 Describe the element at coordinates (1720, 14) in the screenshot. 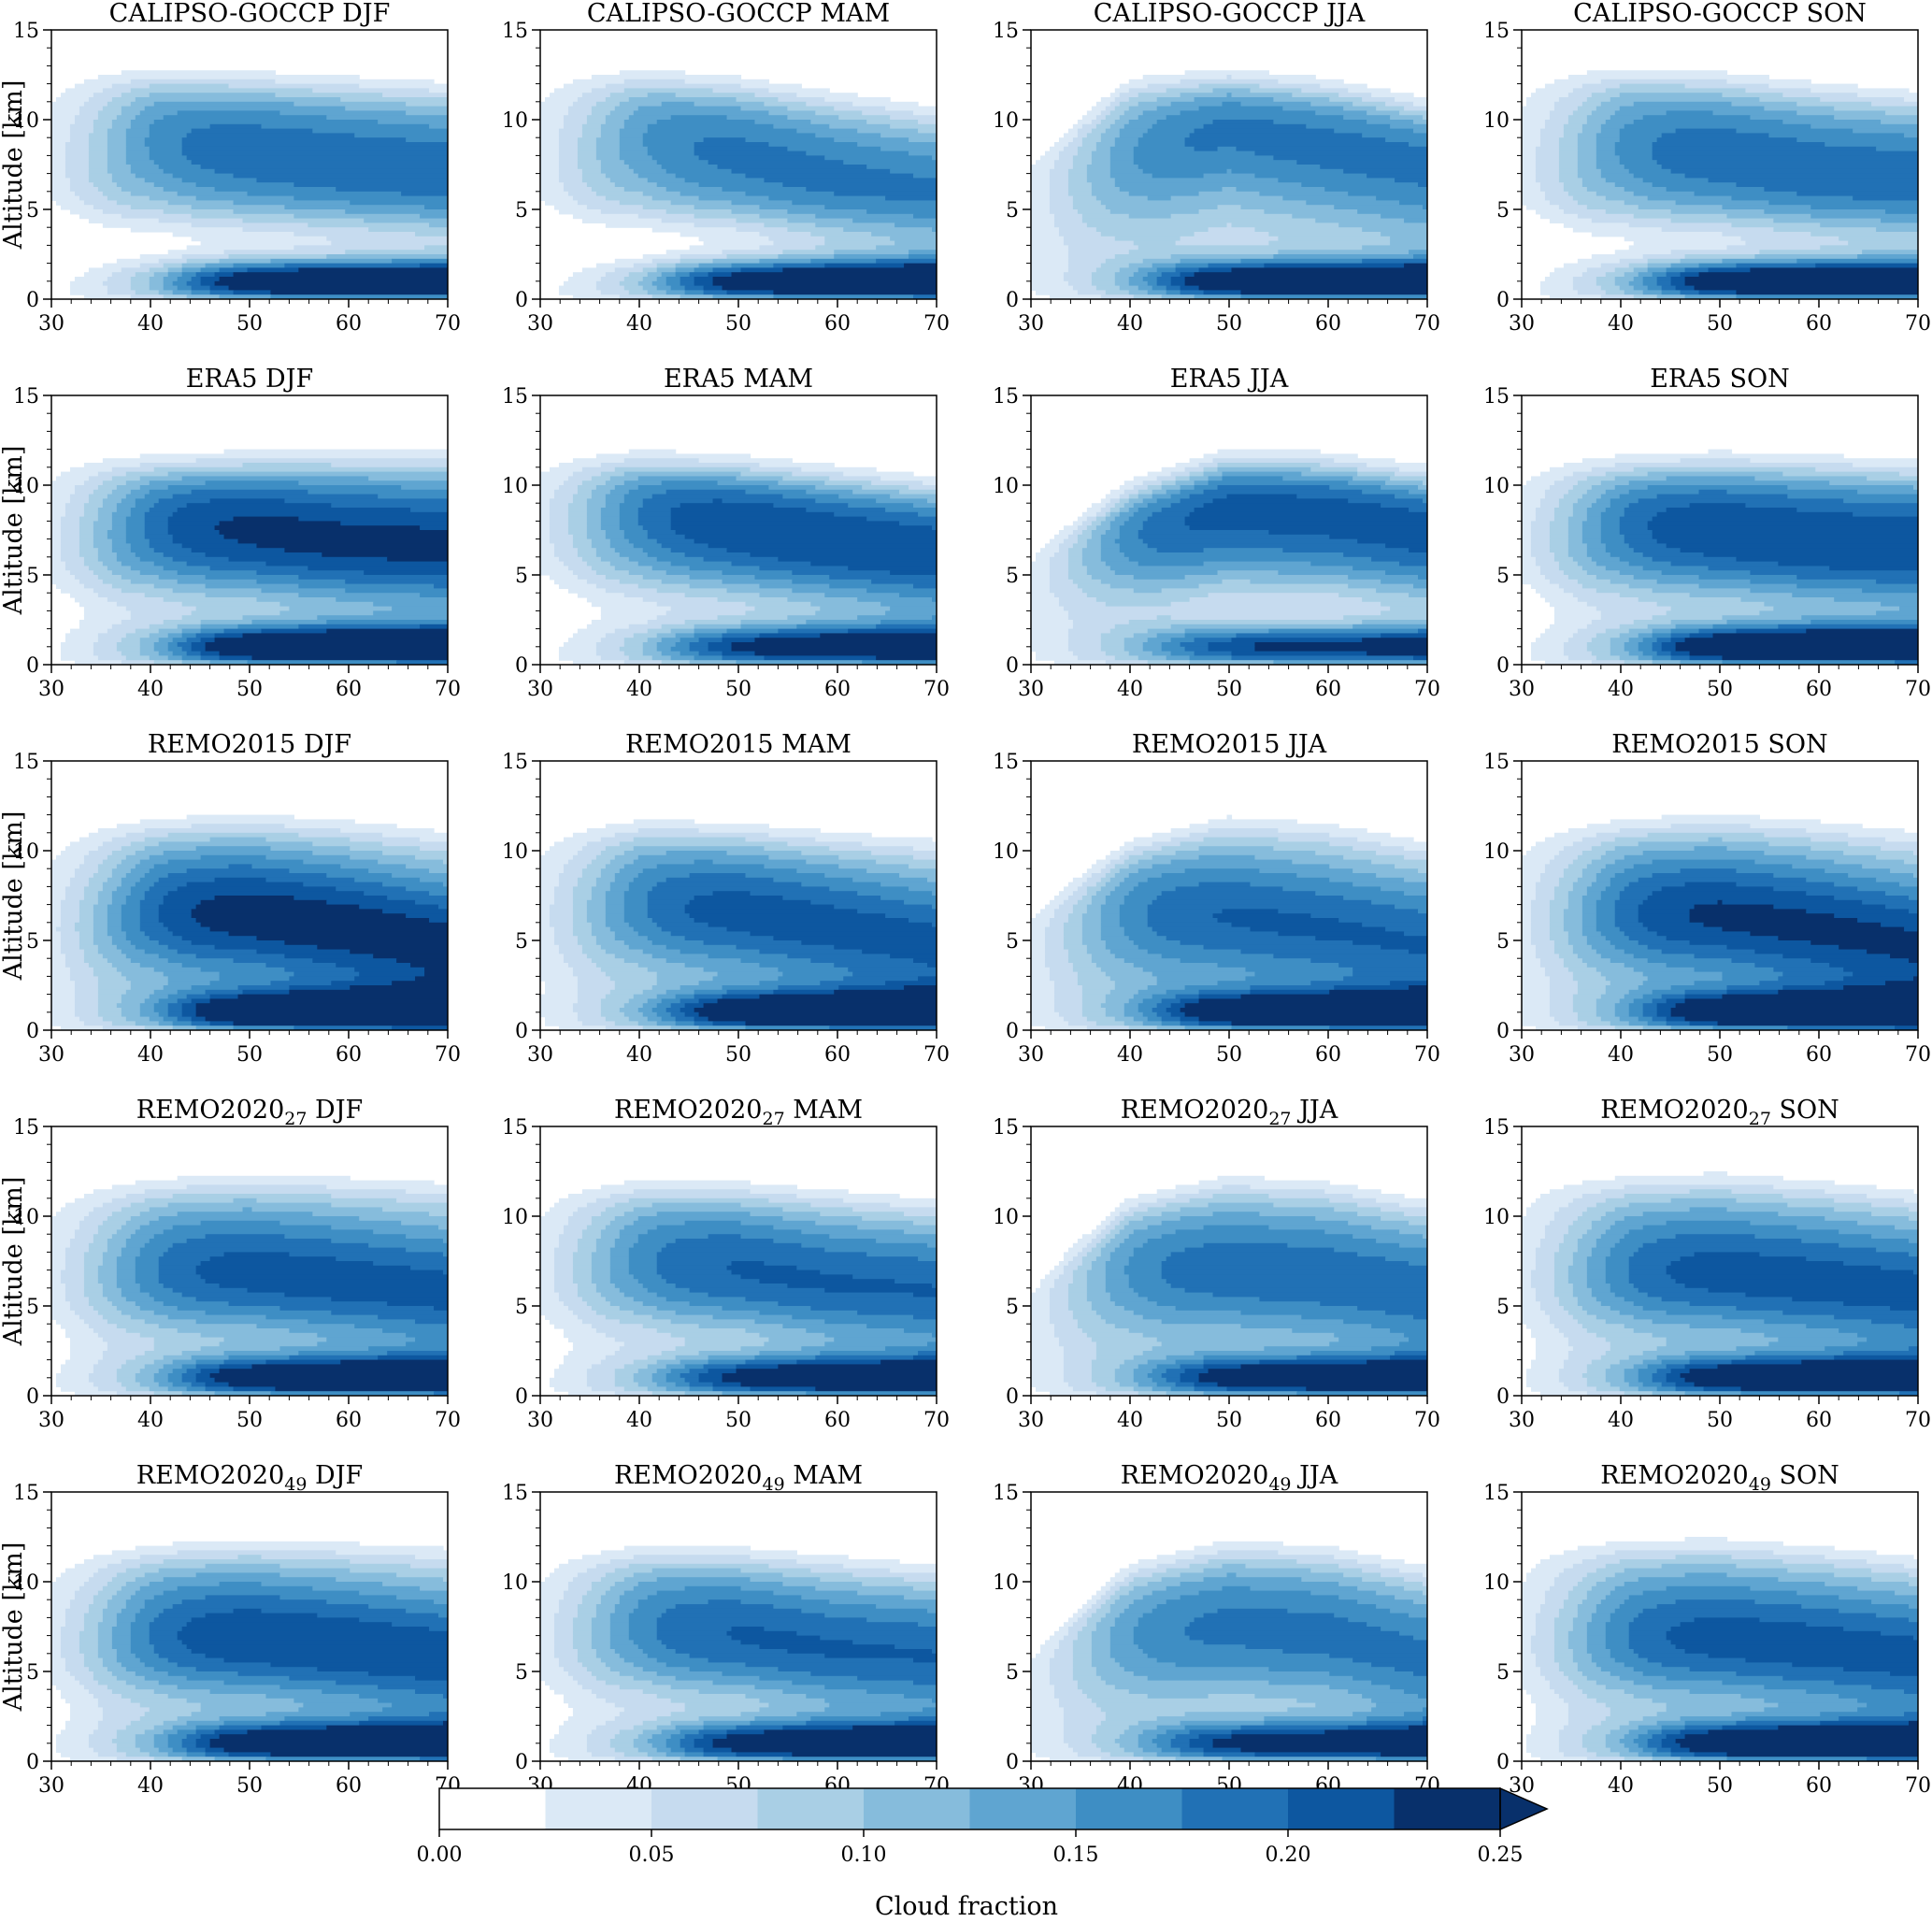

I see `panel-title: CALIPSO-GOCCP SON` at that location.